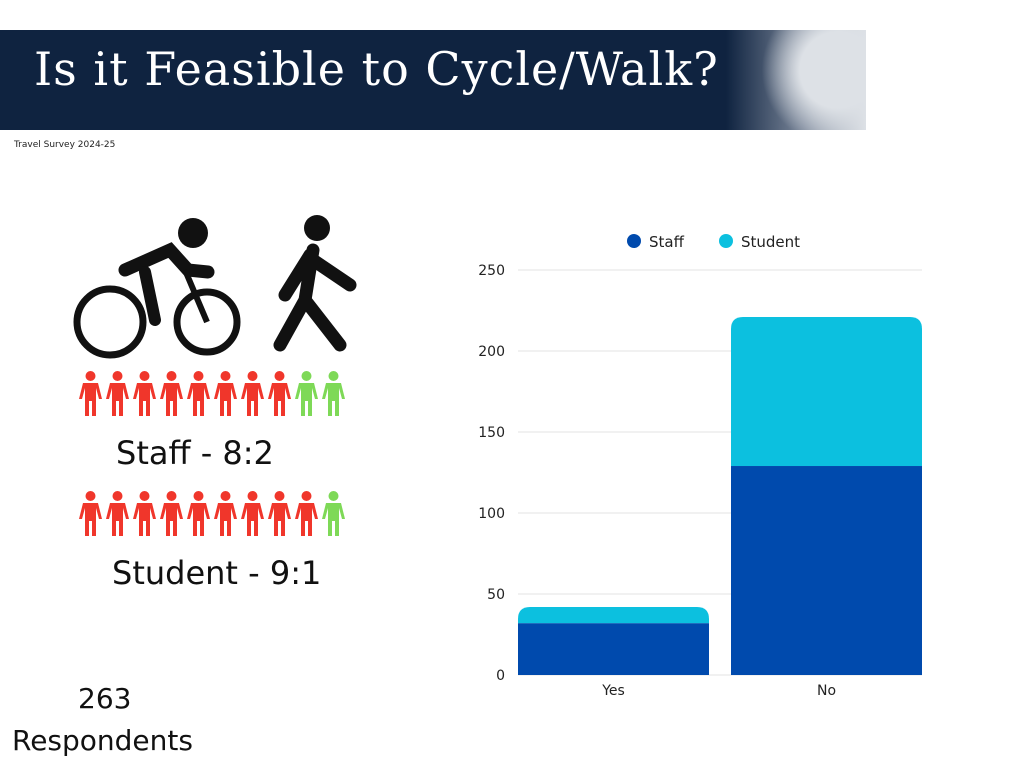 This screenshot has width=1024, height=768. I want to click on y-tick-label: 100, so click(491, 514).